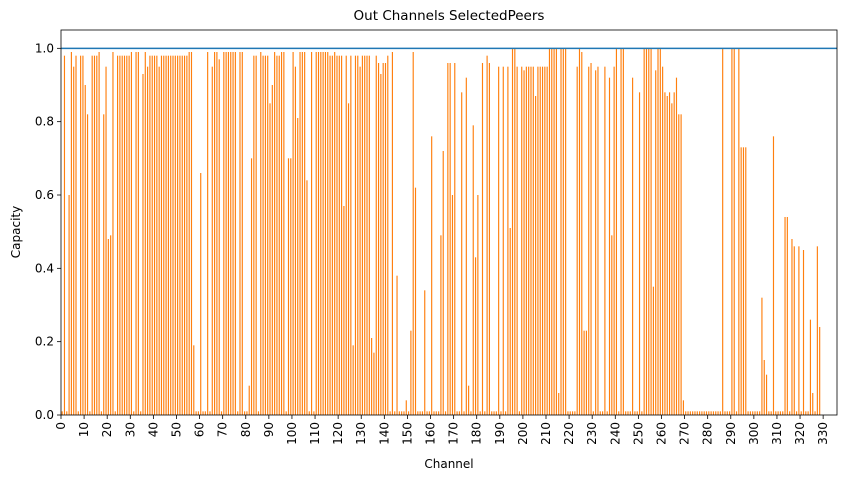 The height and width of the screenshot is (481, 849). What do you see at coordinates (638, 433) in the screenshot?
I see `x-tick-label: 250` at bounding box center [638, 433].